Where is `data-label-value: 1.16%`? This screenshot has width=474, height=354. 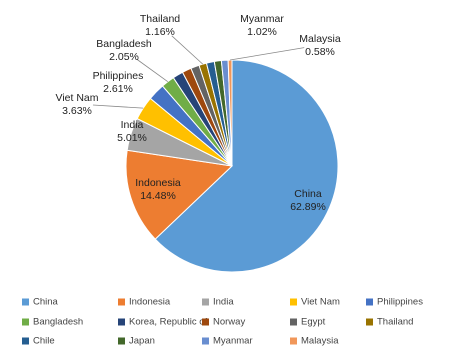 data-label-value: 1.16% is located at coordinates (160, 32).